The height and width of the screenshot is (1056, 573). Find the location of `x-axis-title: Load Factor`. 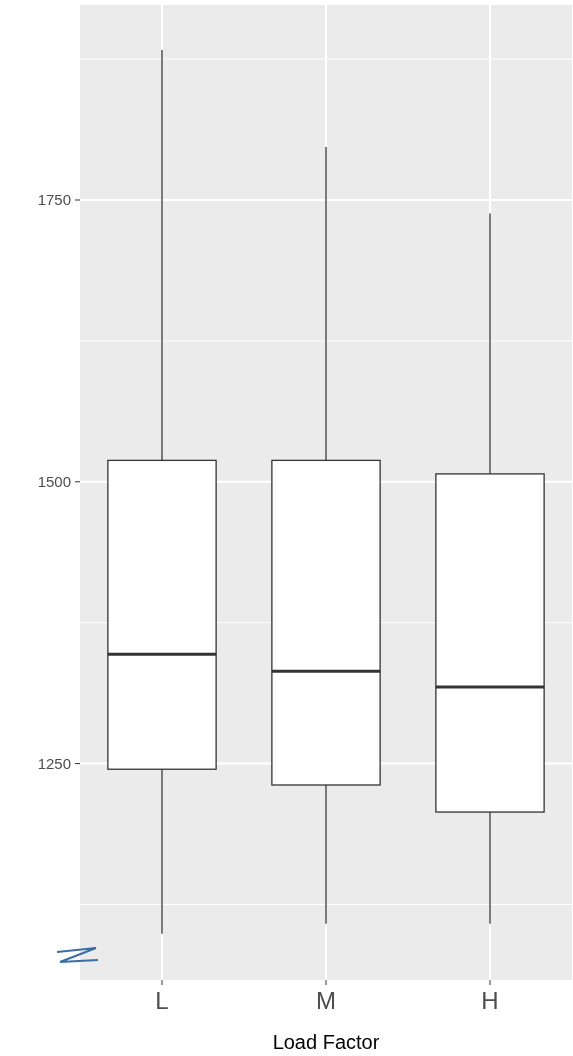

x-axis-title: Load Factor is located at coordinates (326, 1042).